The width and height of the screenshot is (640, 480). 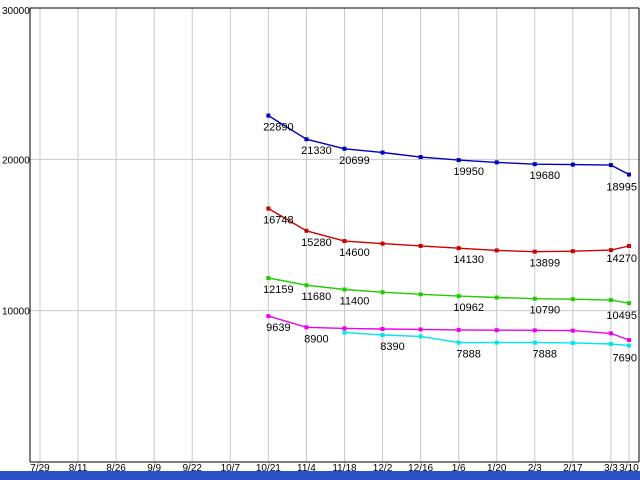 I want to click on point-label: 16748, so click(x=278, y=221).